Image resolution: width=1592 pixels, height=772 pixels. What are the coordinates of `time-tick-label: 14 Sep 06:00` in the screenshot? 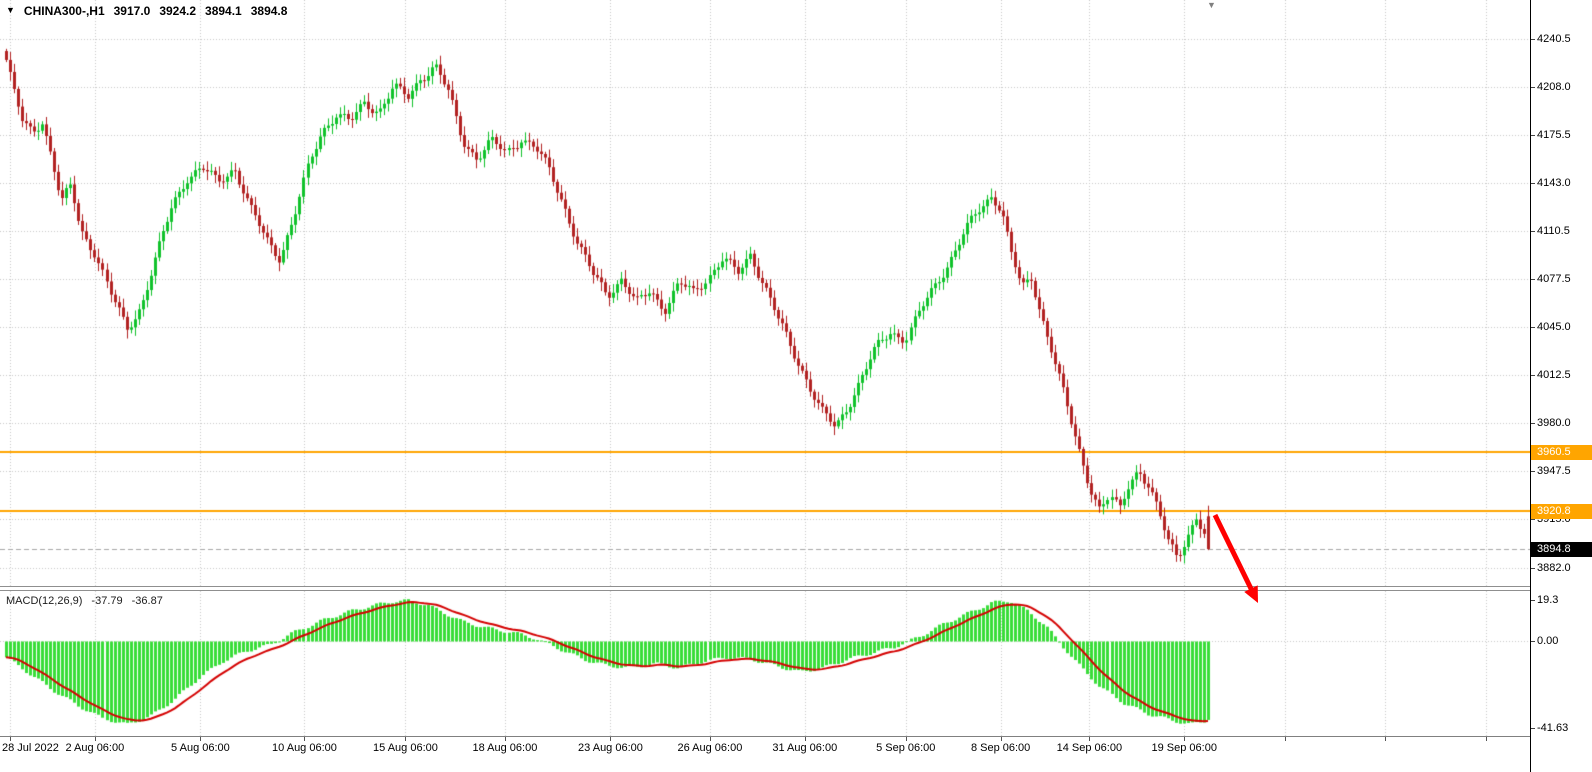 It's located at (1089, 748).